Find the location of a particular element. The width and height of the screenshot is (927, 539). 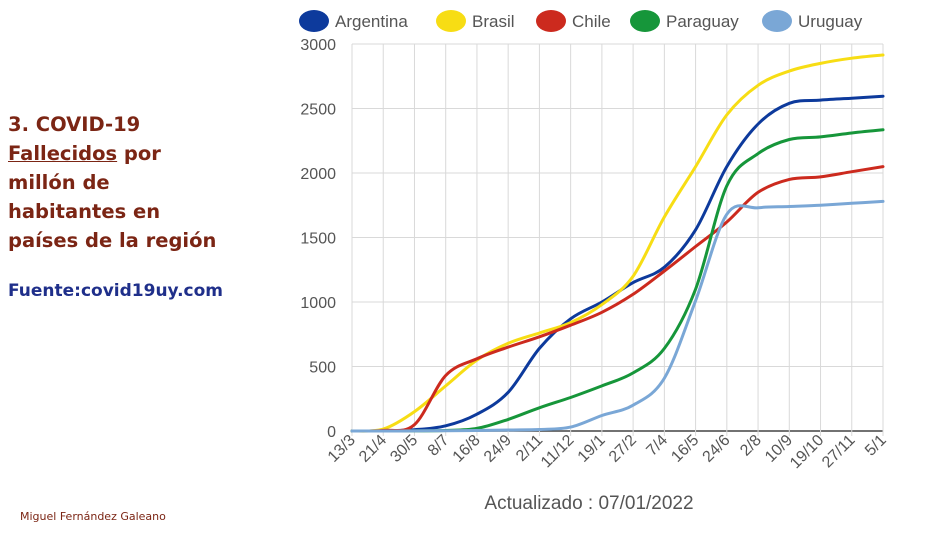

y-tick-label: 1500 is located at coordinates (318, 239).